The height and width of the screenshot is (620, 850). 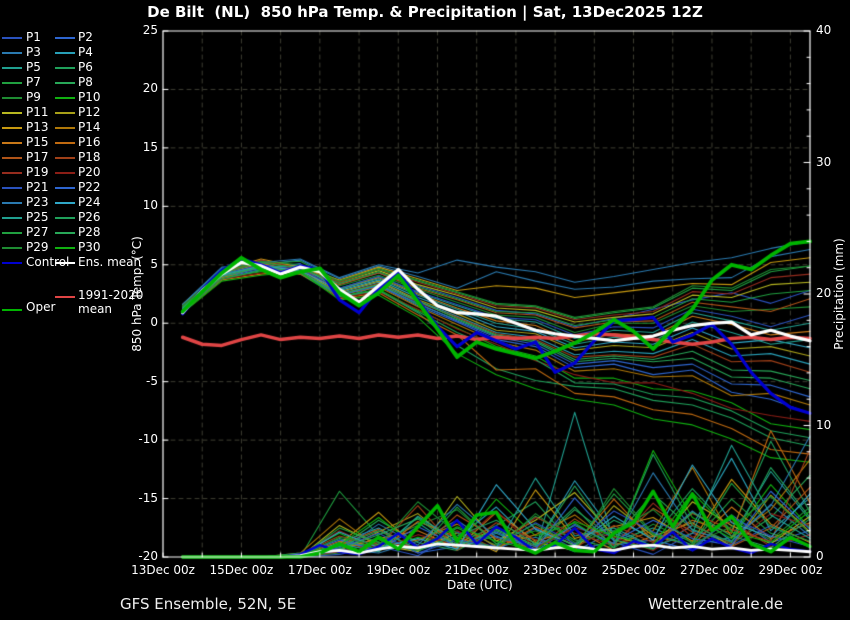 I want to click on right-tick-20: 20, so click(x=824, y=293).